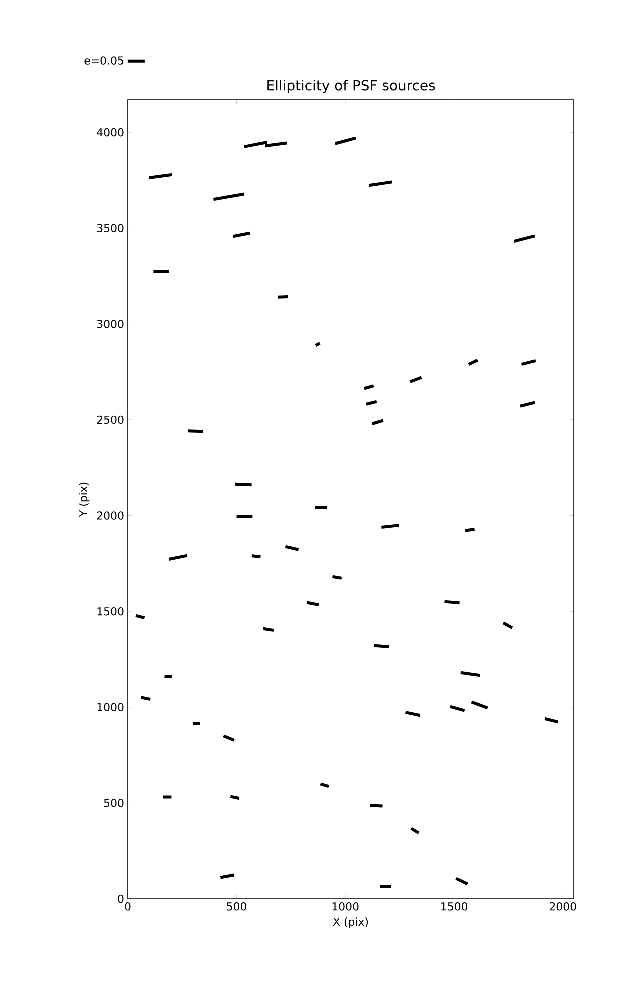 Image resolution: width=637 pixels, height=1000 pixels. I want to click on x-tick-label: 0, so click(128, 906).